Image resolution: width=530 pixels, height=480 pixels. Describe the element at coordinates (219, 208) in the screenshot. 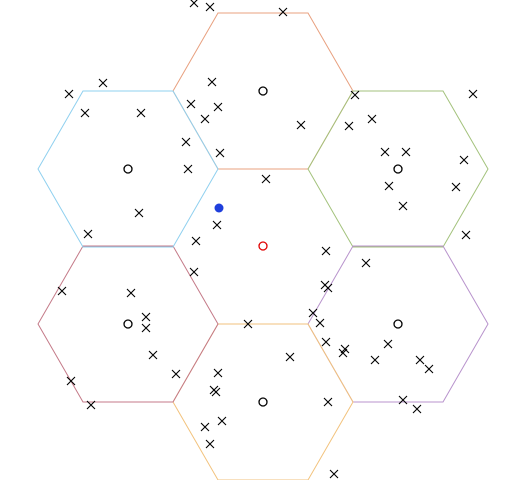

I see `selected-user` at that location.